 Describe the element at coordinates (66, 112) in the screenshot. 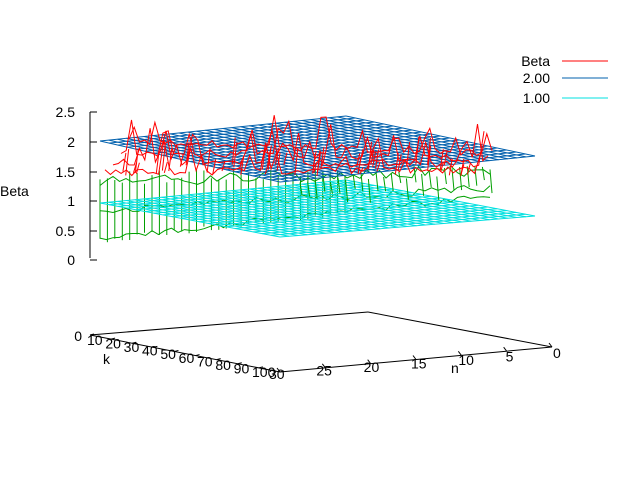

I see `z-tick-label: 2.5` at that location.